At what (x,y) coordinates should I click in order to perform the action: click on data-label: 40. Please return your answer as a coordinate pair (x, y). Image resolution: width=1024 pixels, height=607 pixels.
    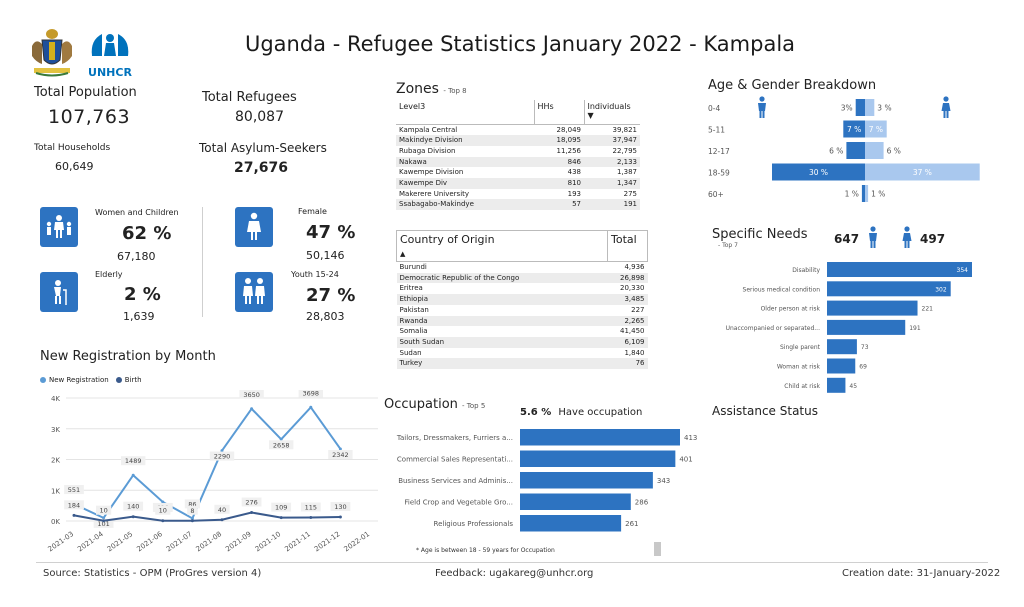
    Looking at the image, I should click on (222, 510).